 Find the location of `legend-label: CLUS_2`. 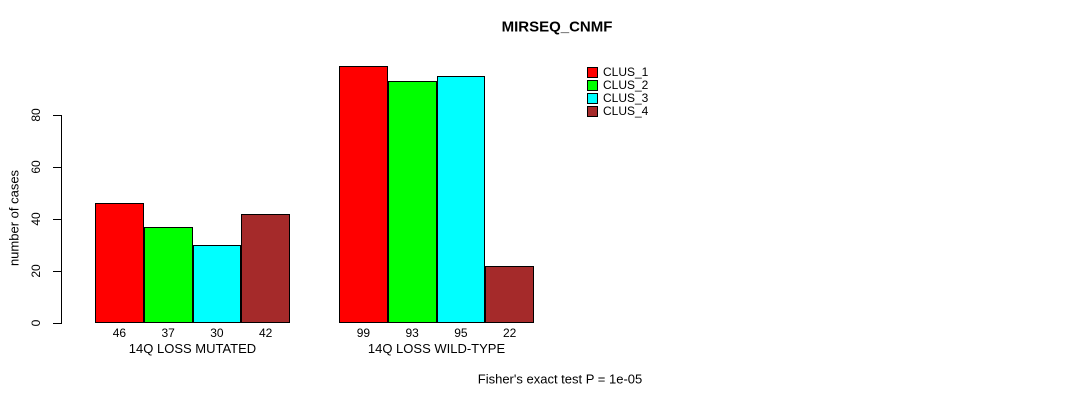

legend-label: CLUS_2 is located at coordinates (626, 85).